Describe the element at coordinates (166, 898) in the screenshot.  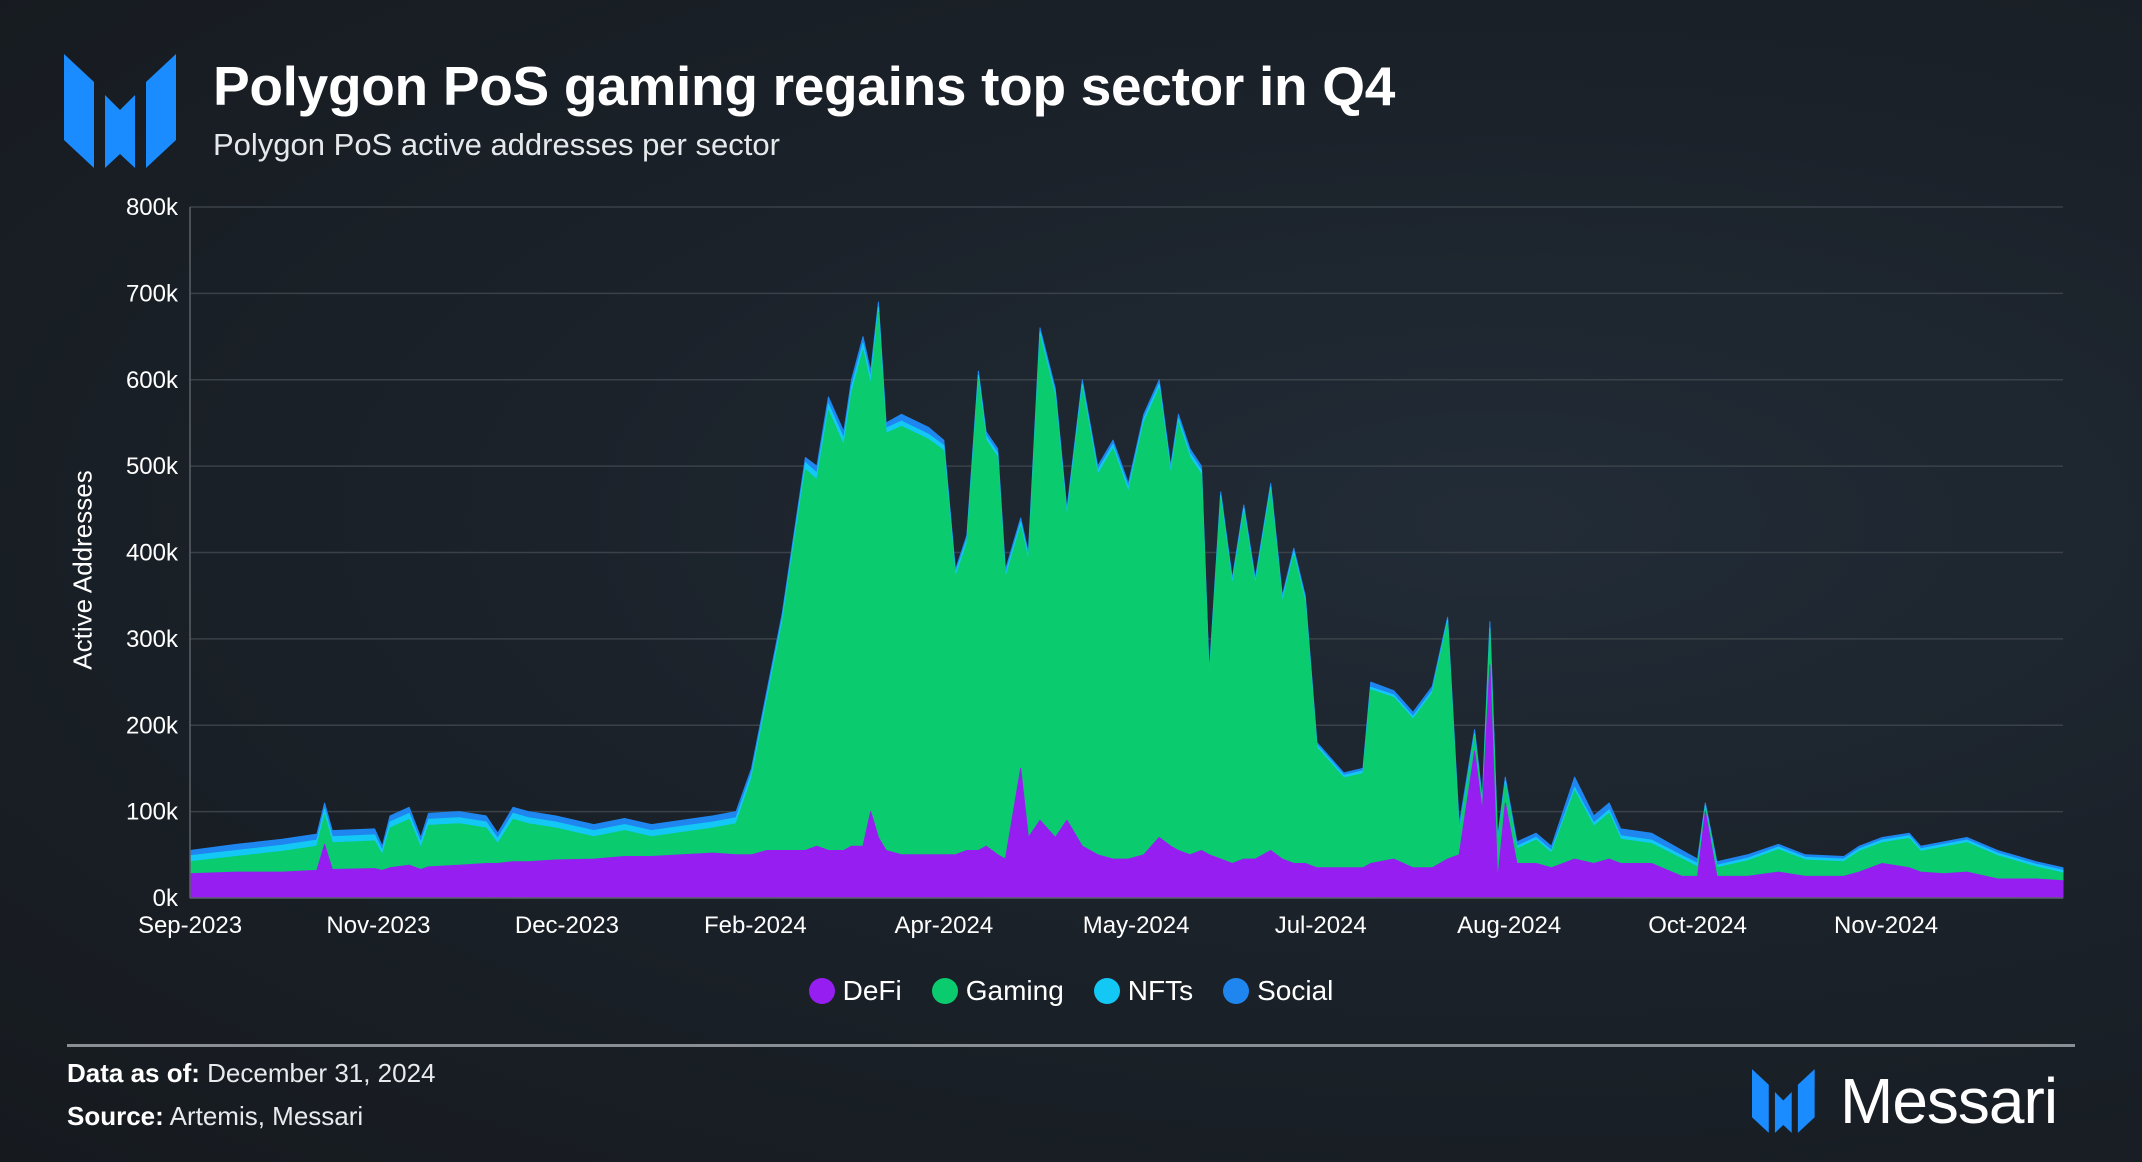
I see `y-tick-label: 0k` at that location.